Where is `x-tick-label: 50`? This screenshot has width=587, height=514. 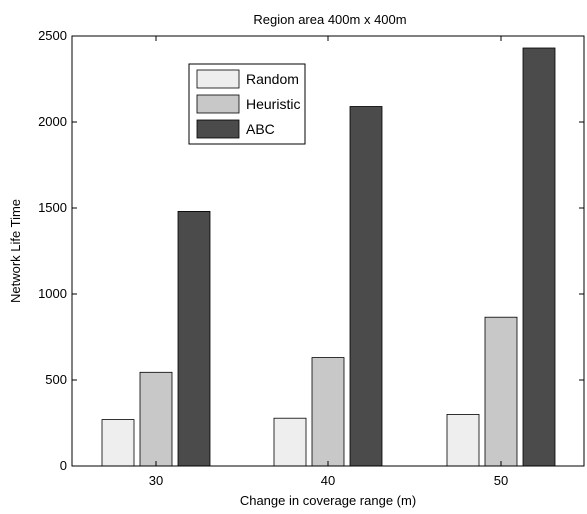 x-tick-label: 50 is located at coordinates (501, 480).